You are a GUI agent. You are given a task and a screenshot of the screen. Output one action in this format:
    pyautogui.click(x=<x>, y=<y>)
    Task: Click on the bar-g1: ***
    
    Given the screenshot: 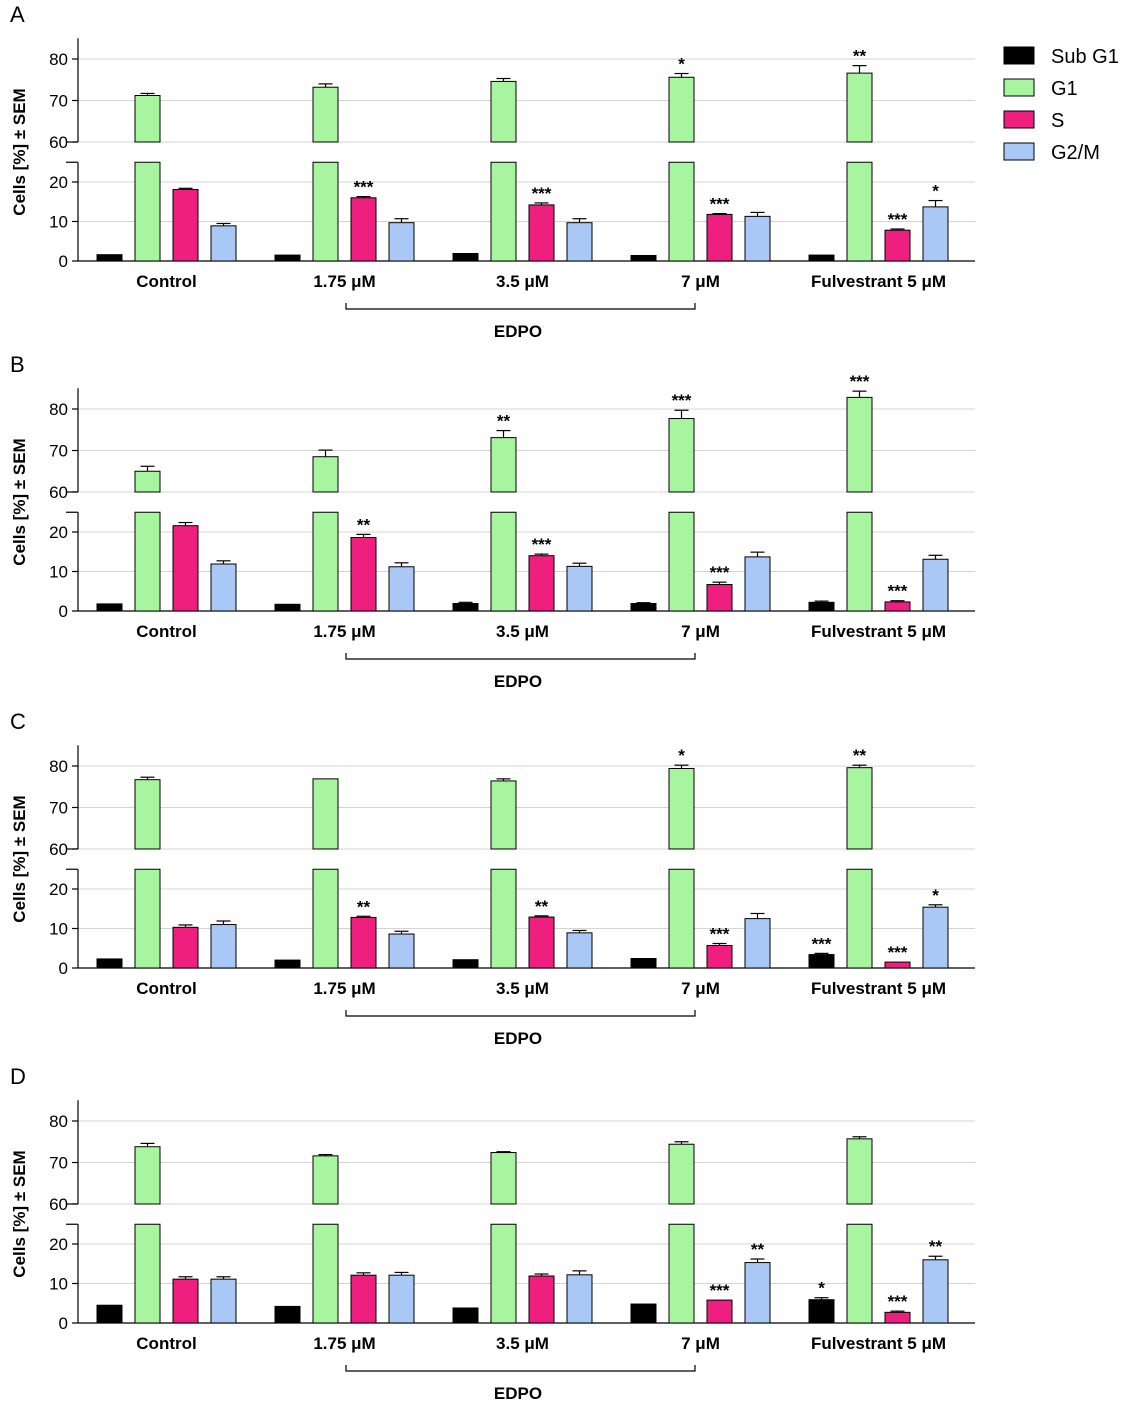 What is the action you would take?
    pyautogui.click(x=681, y=501)
    